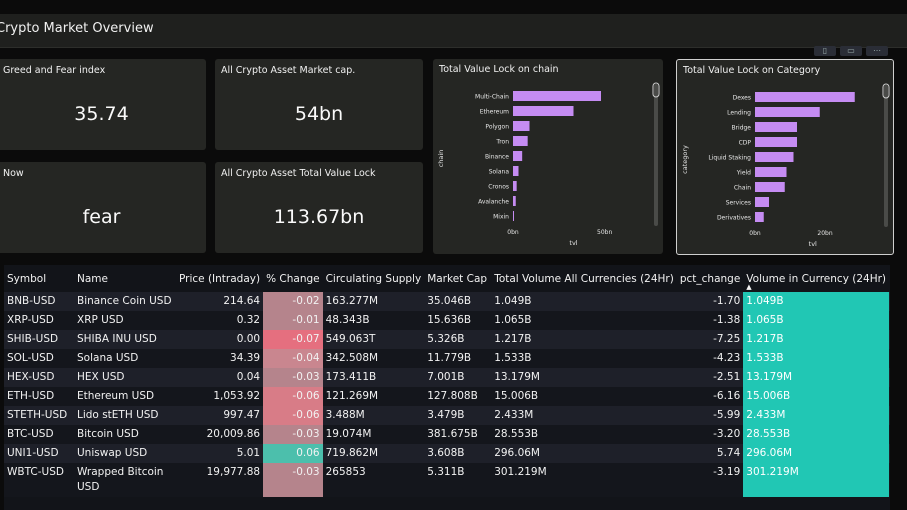  Describe the element at coordinates (373, 320) in the screenshot. I see `table-cell: 48.343B` at that location.